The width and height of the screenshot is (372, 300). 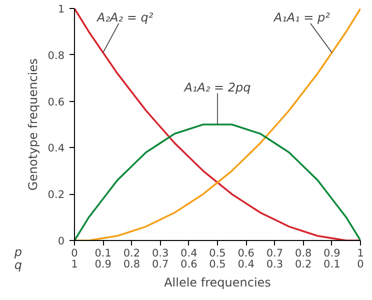 What do you see at coordinates (217, 283) in the screenshot?
I see `x-axis-title: Allele frequencies` at bounding box center [217, 283].